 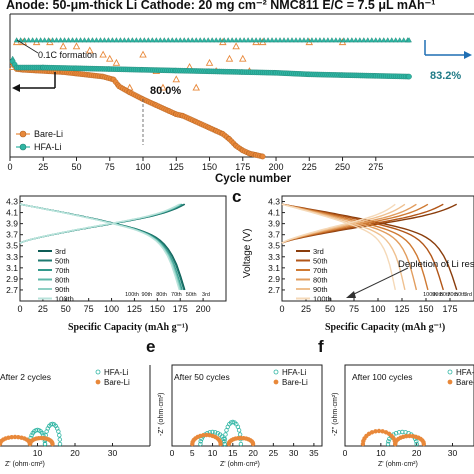 I want to click on c-ytick-label: 4.1, so click(x=274, y=213).